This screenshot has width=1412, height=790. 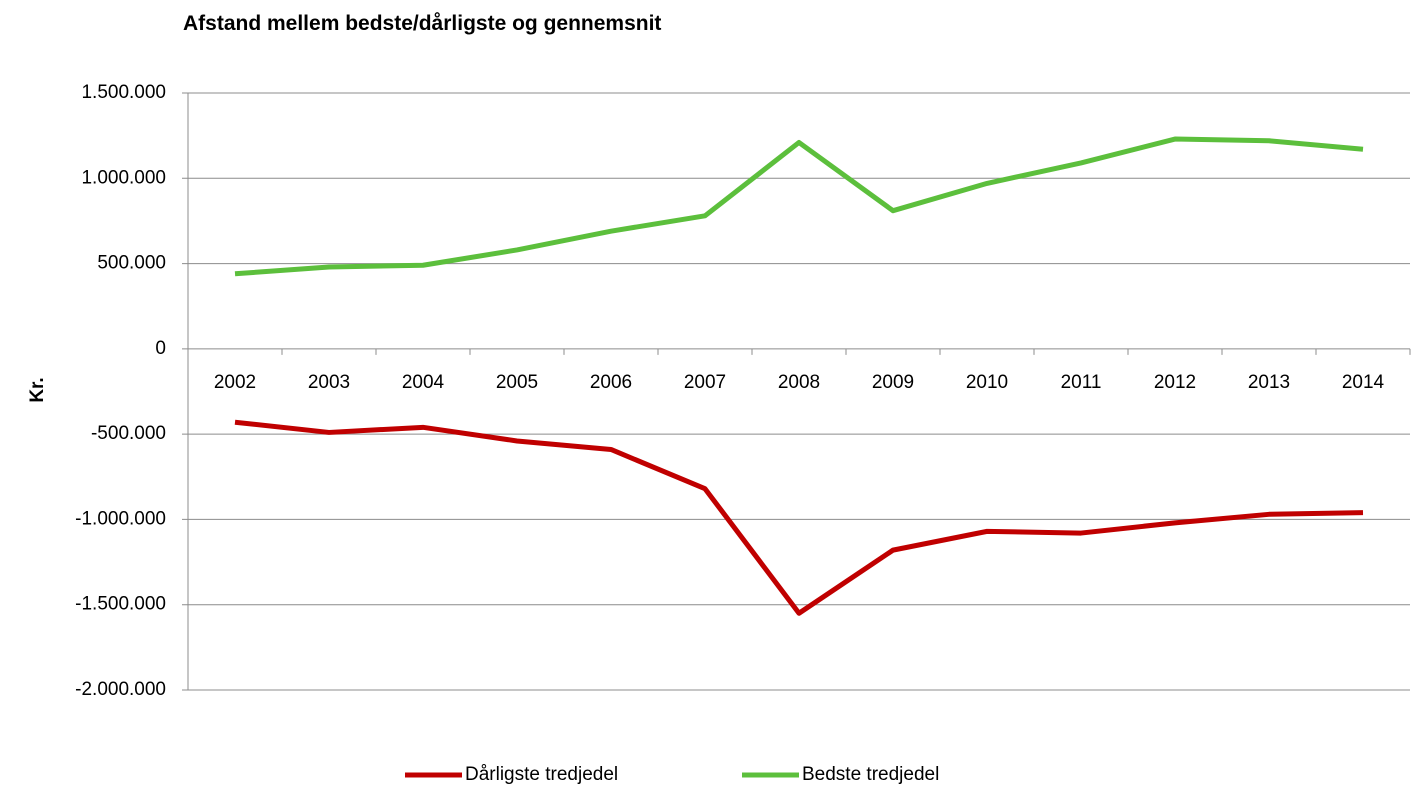 What do you see at coordinates (870, 774) in the screenshot?
I see `legend-label: Bedste tredjedel` at bounding box center [870, 774].